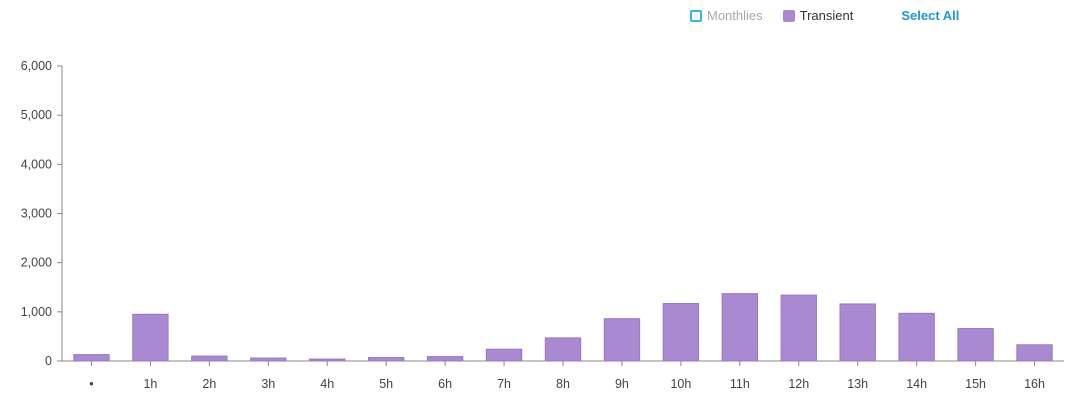 The image size is (1073, 397). What do you see at coordinates (975, 384) in the screenshot?
I see `x-tick-label: 15h` at bounding box center [975, 384].